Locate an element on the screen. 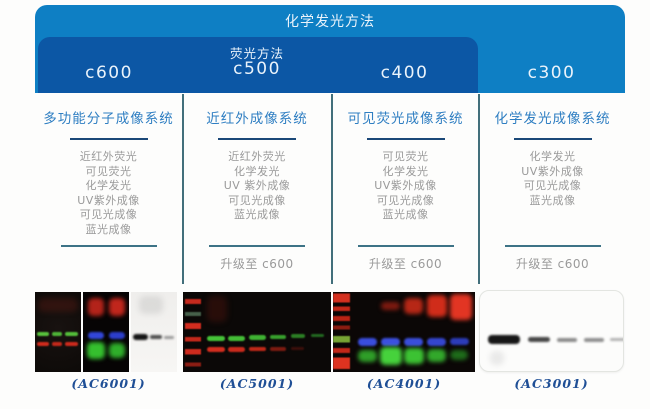 The height and width of the screenshot is (409, 650). system-title: 近红外成像系统 is located at coordinates (257, 119).